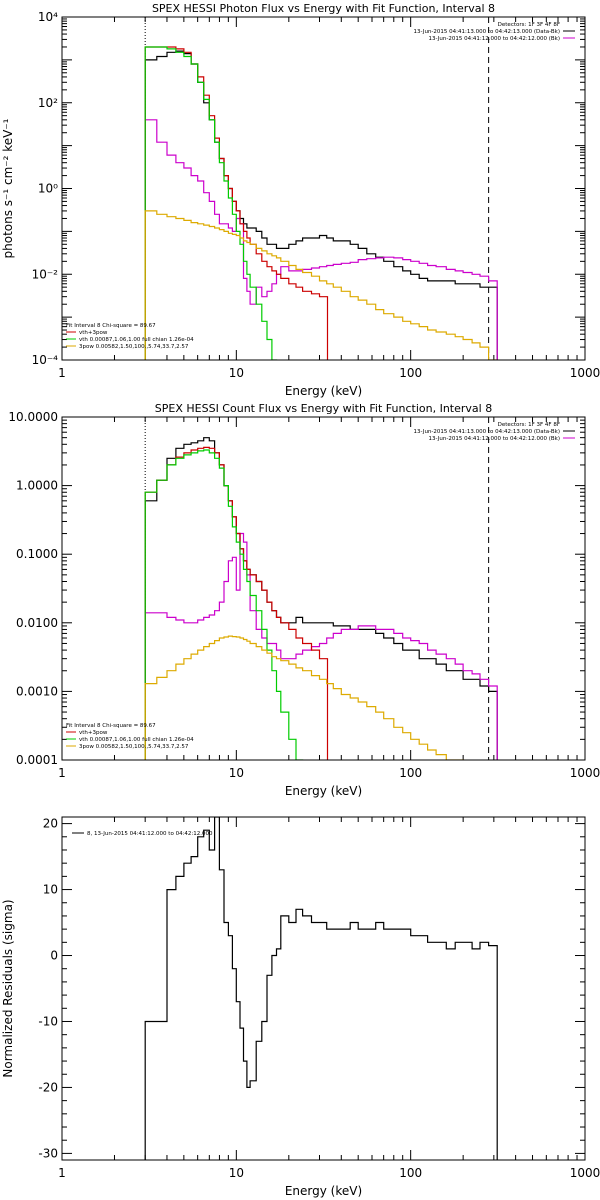 Image resolution: width=600 pixels, height=1200 pixels. Describe the element at coordinates (48, 1153) in the screenshot. I see `y-tick-label: -30` at that location.